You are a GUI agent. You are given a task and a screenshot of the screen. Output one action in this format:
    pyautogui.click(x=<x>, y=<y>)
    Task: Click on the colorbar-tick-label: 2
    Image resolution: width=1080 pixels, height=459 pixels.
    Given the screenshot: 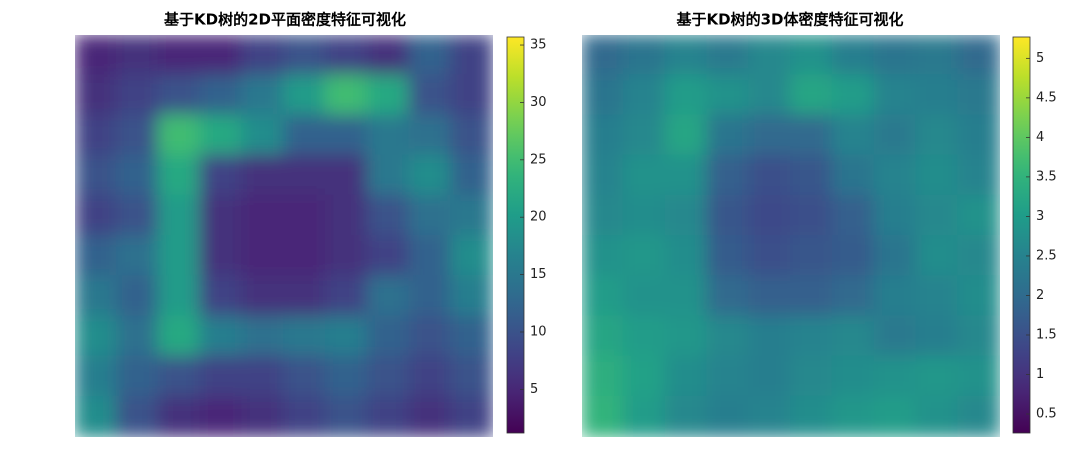 What is the action you would take?
    pyautogui.click(x=1040, y=295)
    